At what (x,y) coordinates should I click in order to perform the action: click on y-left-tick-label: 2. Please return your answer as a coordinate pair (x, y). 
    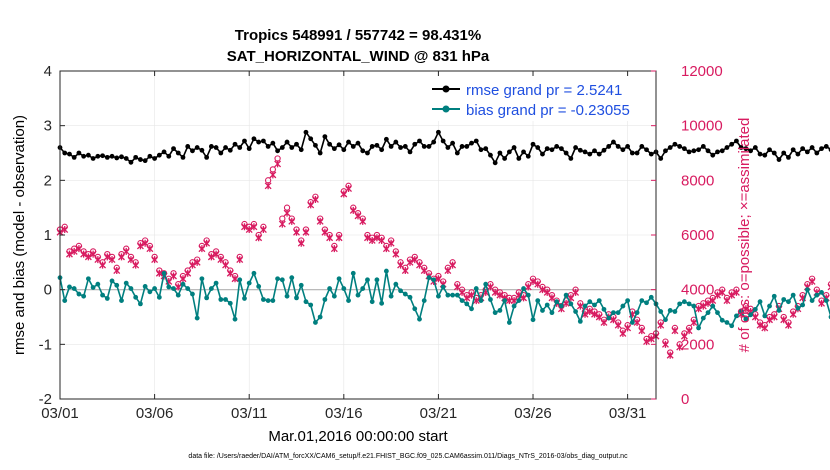
    Looking at the image, I should click on (48, 180).